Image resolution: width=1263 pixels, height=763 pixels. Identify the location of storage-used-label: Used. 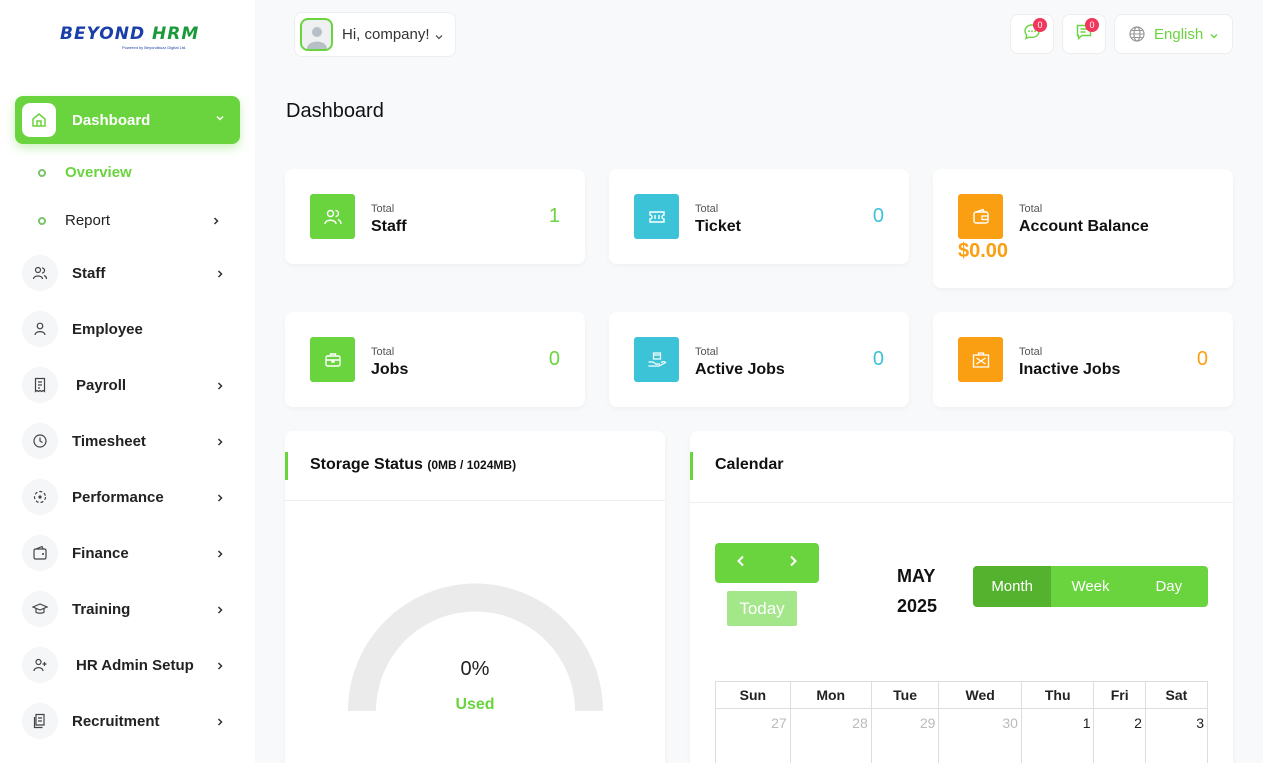
(475, 704).